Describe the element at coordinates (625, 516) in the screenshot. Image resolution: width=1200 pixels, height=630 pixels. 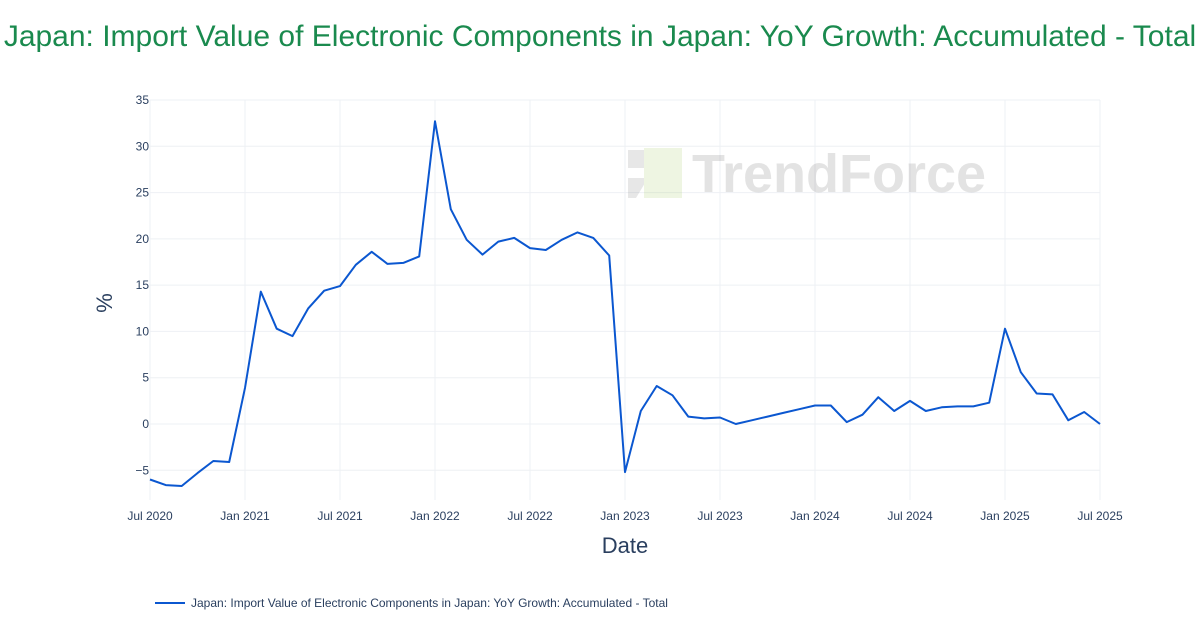
I see `x-tick-label: Jan 2023` at that location.